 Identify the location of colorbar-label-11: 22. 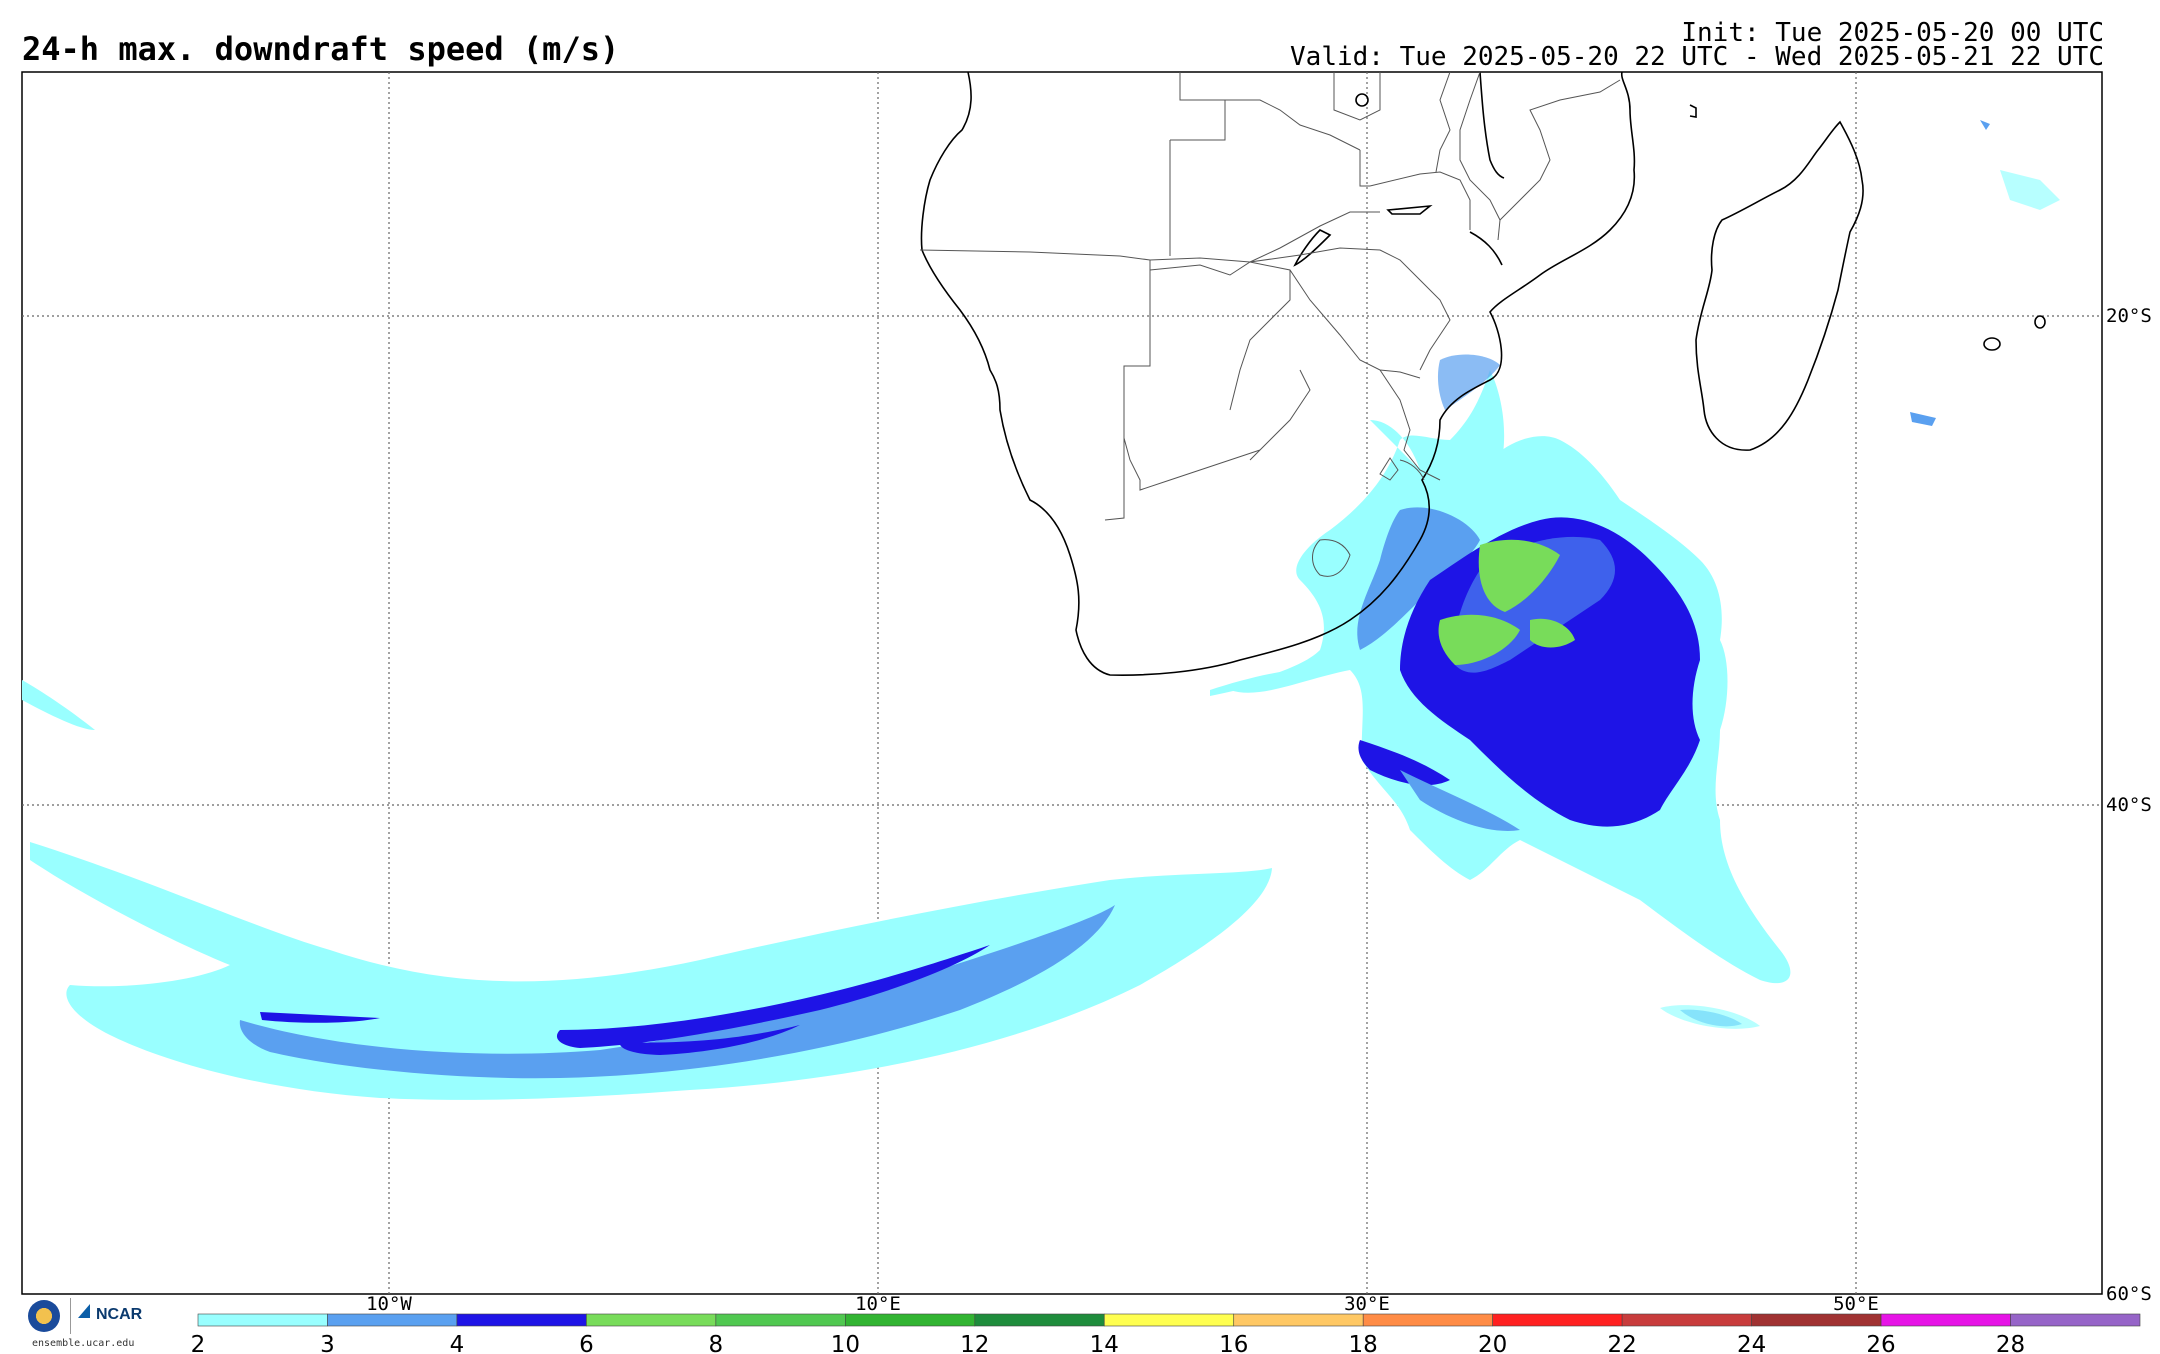
(1621, 1343).